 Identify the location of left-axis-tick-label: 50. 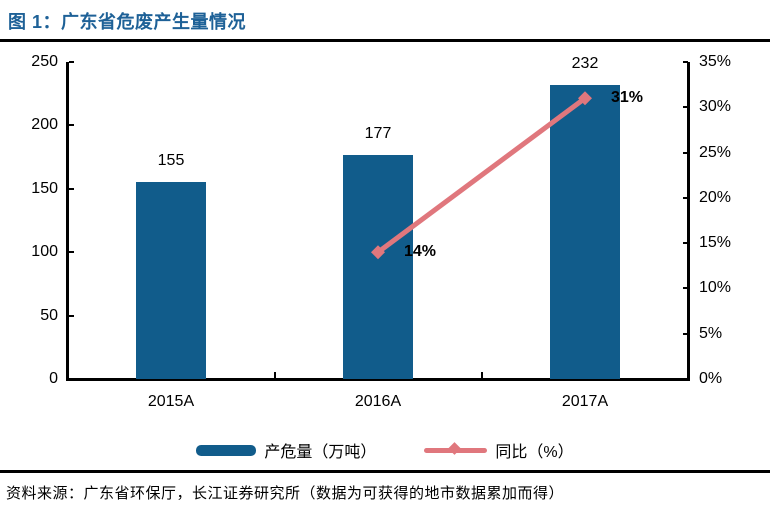
(49, 315).